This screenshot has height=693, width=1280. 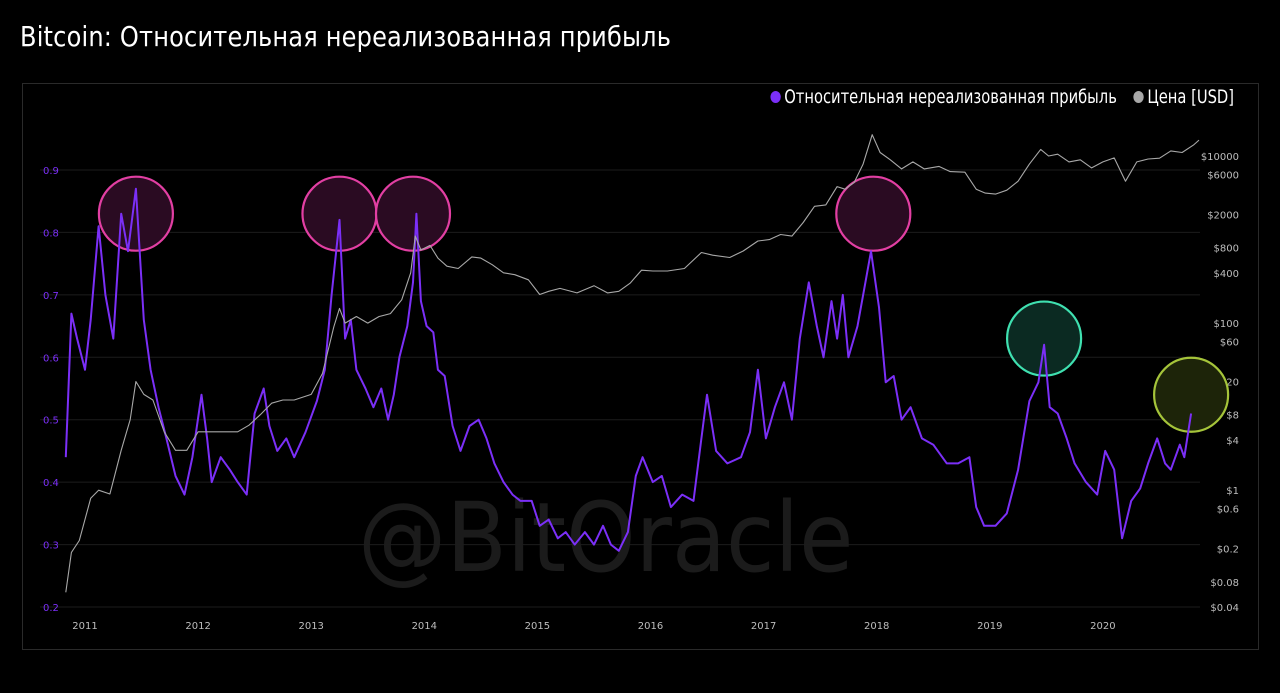 What do you see at coordinates (1102, 626) in the screenshot?
I see `x-tick-label: 2020` at bounding box center [1102, 626].